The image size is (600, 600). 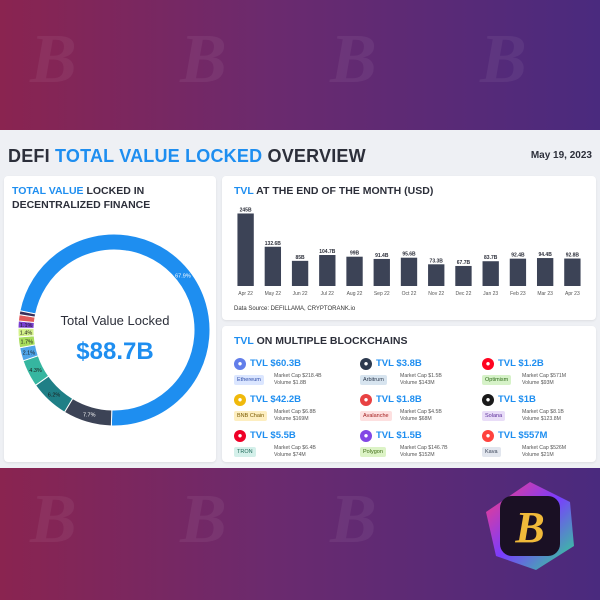 What do you see at coordinates (382, 256) in the screenshot?
I see `bar-value-label: 91.4B` at bounding box center [382, 256].